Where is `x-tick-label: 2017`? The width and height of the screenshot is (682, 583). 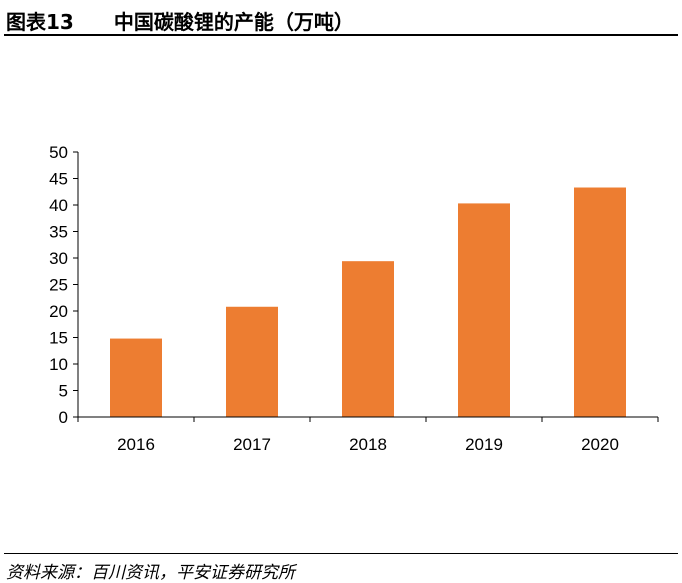
x-tick-label: 2017 is located at coordinates (252, 444).